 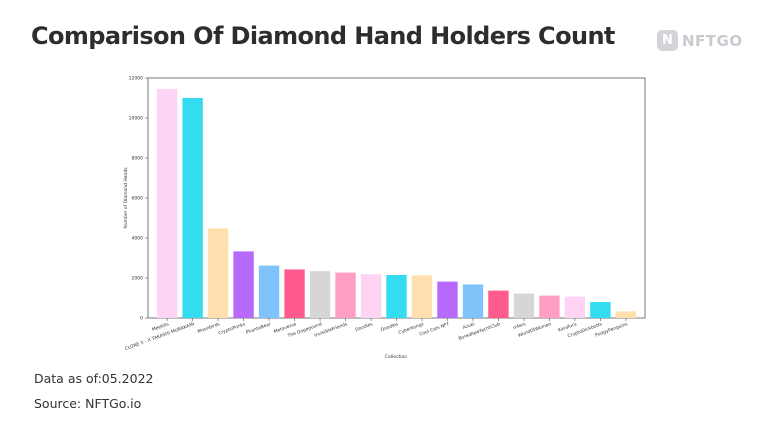 What do you see at coordinates (323, 36) in the screenshot?
I see `page-title: Comparison Of Diamond Hand Holders Count` at bounding box center [323, 36].